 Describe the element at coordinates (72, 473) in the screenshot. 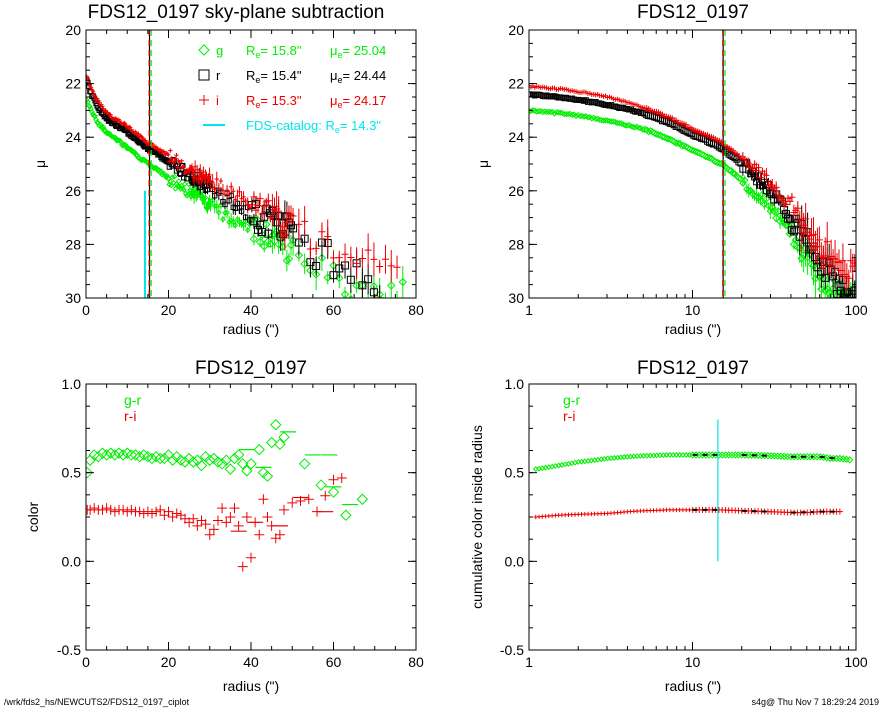

I see `y-tick-label: 0.5` at that location.